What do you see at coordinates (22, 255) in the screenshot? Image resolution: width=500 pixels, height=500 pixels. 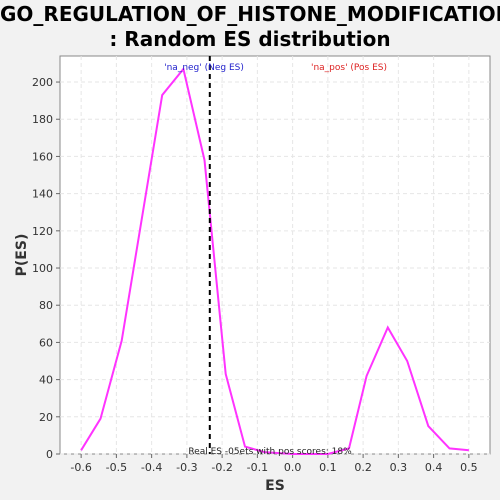 I see `y-axis-title: P(ES)` at bounding box center [22, 255].